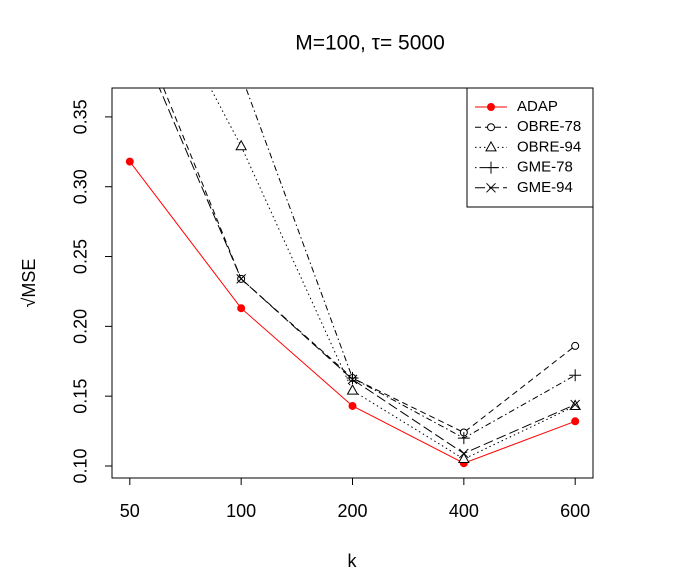 The width and height of the screenshot is (681, 586). I want to click on x-tick-label: 600, so click(575, 511).